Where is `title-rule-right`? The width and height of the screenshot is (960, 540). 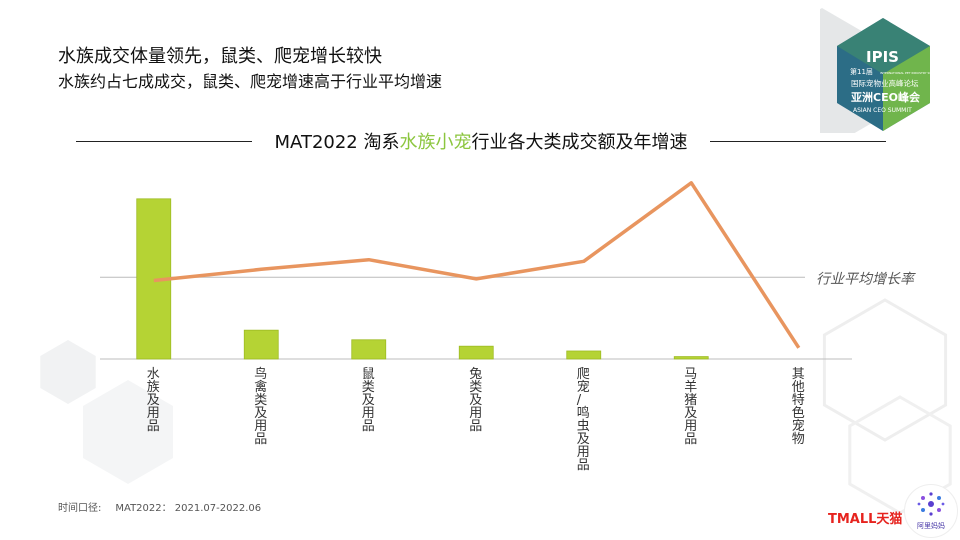
title-rule-right is located at coordinates (798, 141).